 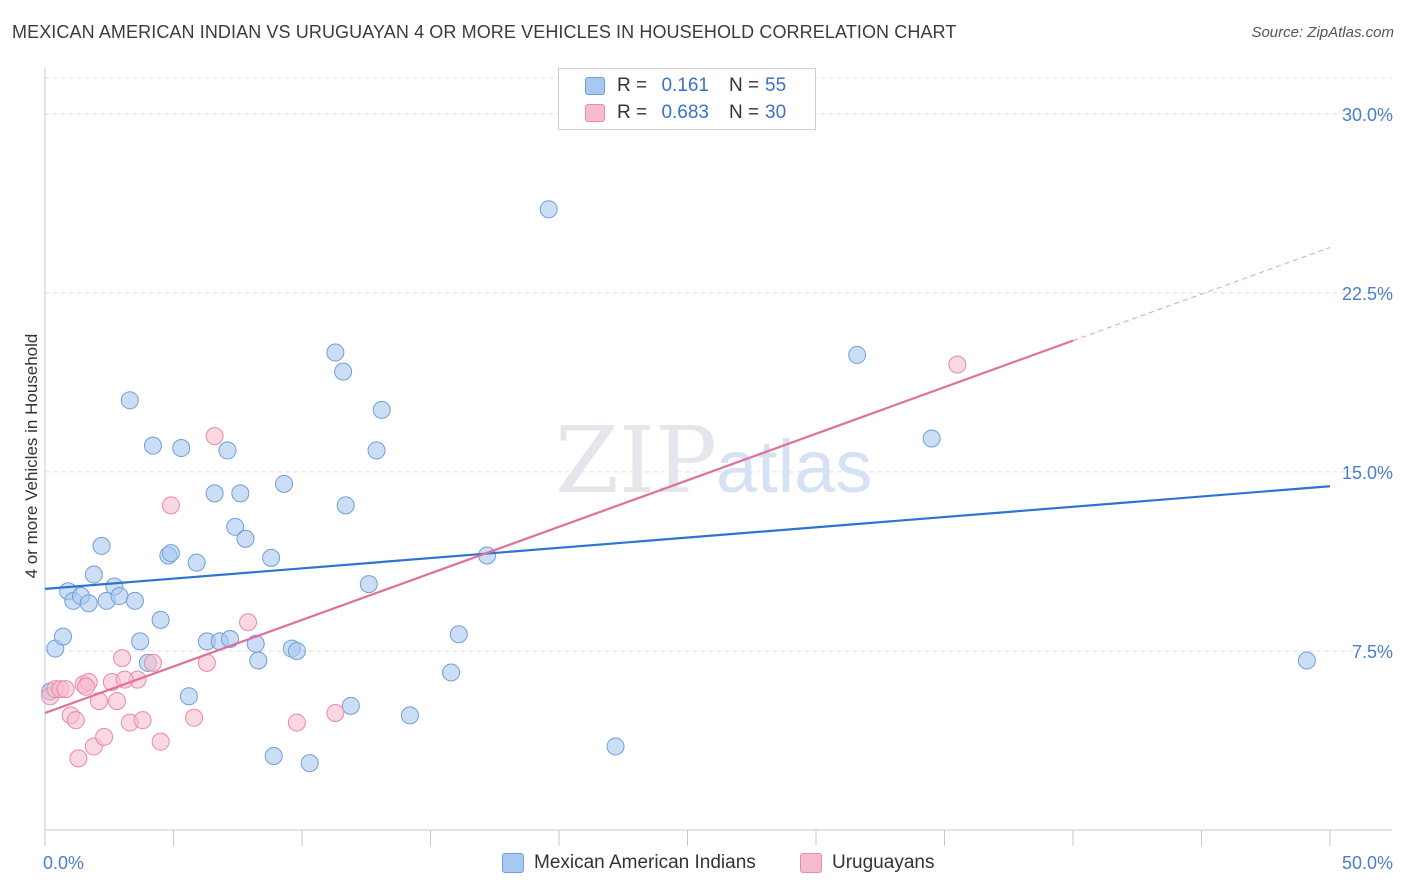 What do you see at coordinates (687, 537) in the screenshot?
I see `trend-line-mexican-american-indians` at bounding box center [687, 537].